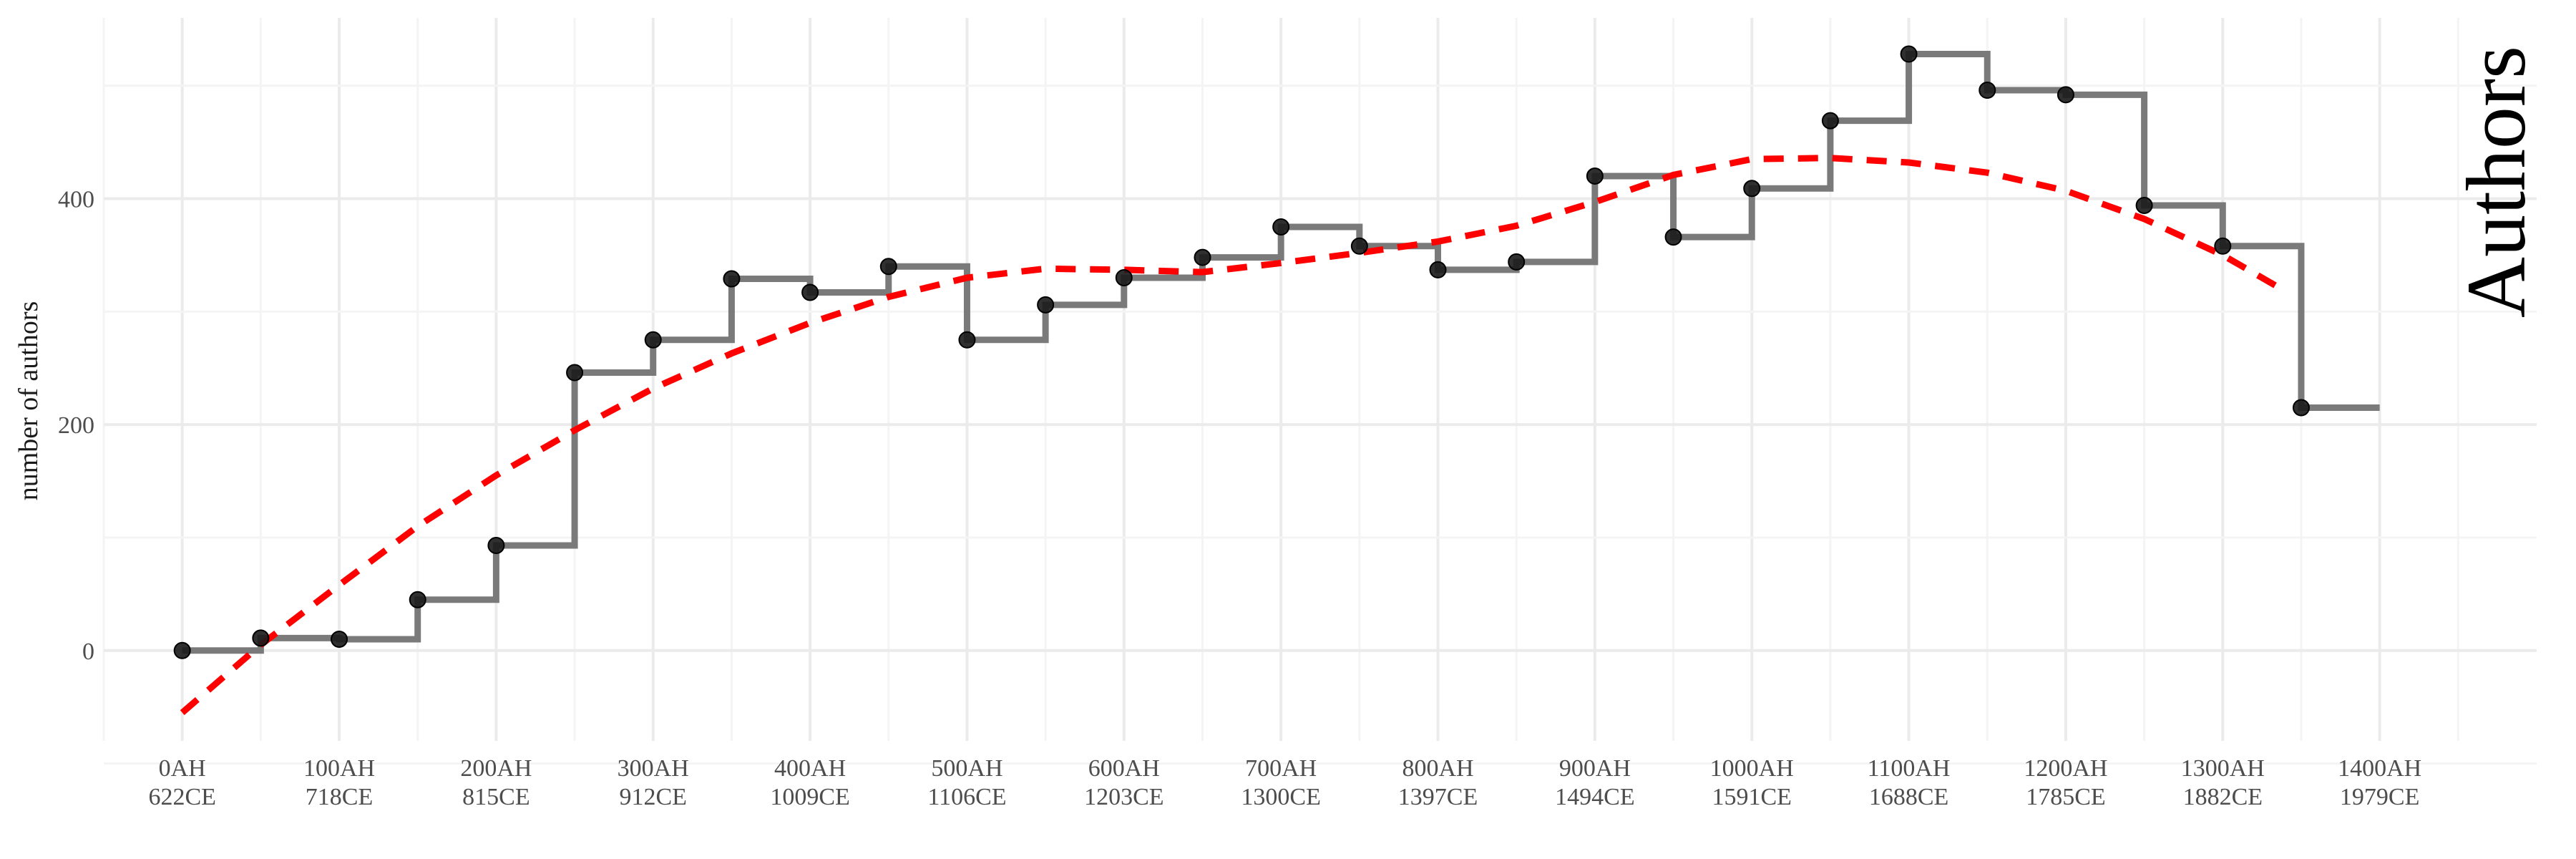 The image size is (2576, 859). Describe the element at coordinates (29, 401) in the screenshot. I see `y-axis-label: number of authors` at that location.